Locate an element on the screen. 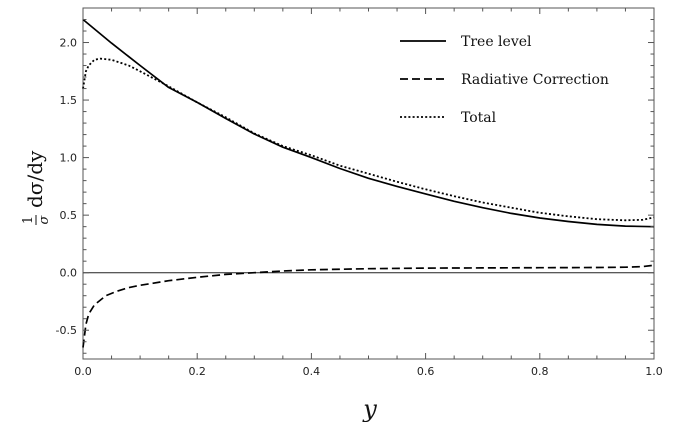  x-tick-label: 0.6 is located at coordinates (426, 371).